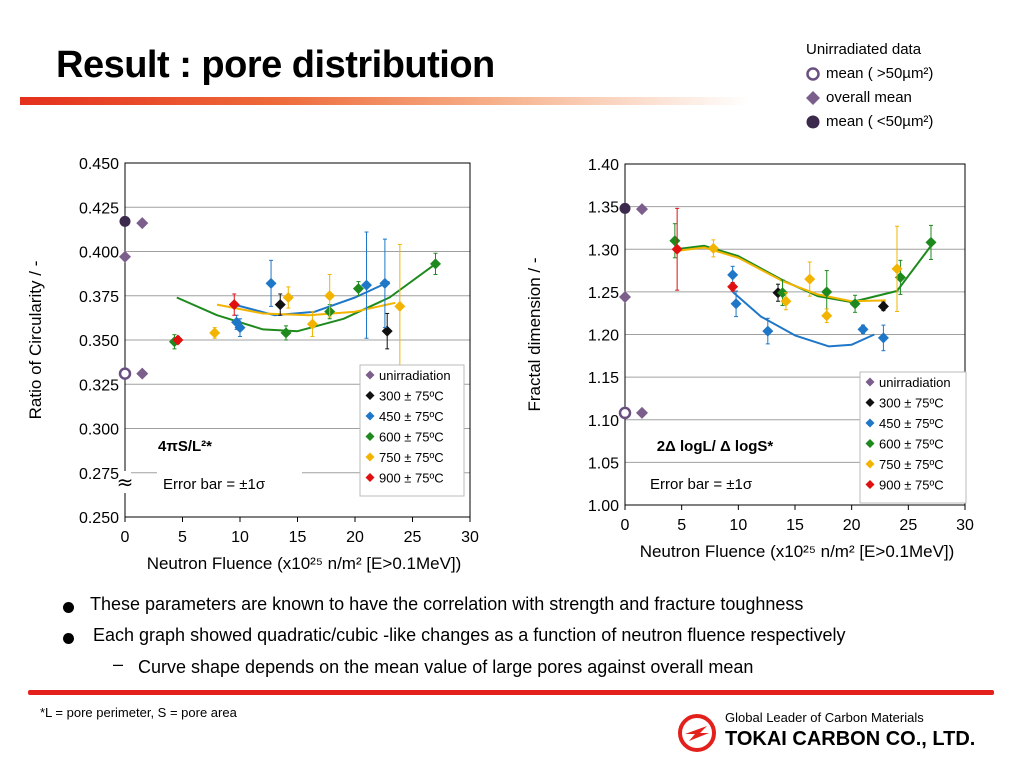  What do you see at coordinates (118, 664) in the screenshot?
I see `dash-icon: –` at bounding box center [118, 664].